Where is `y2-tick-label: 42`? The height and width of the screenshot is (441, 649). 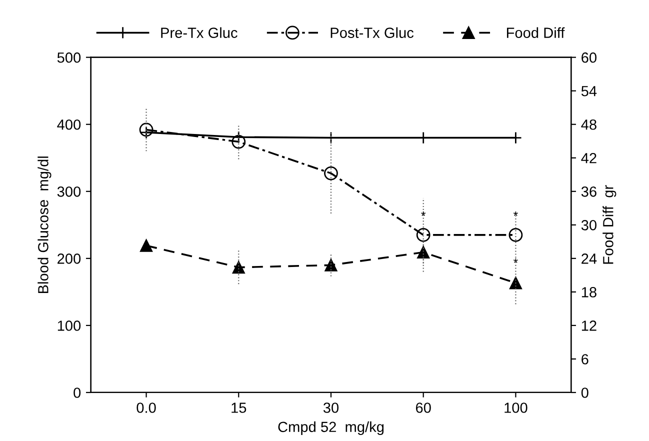 y2-tick-label: 42 is located at coordinates (588, 158).